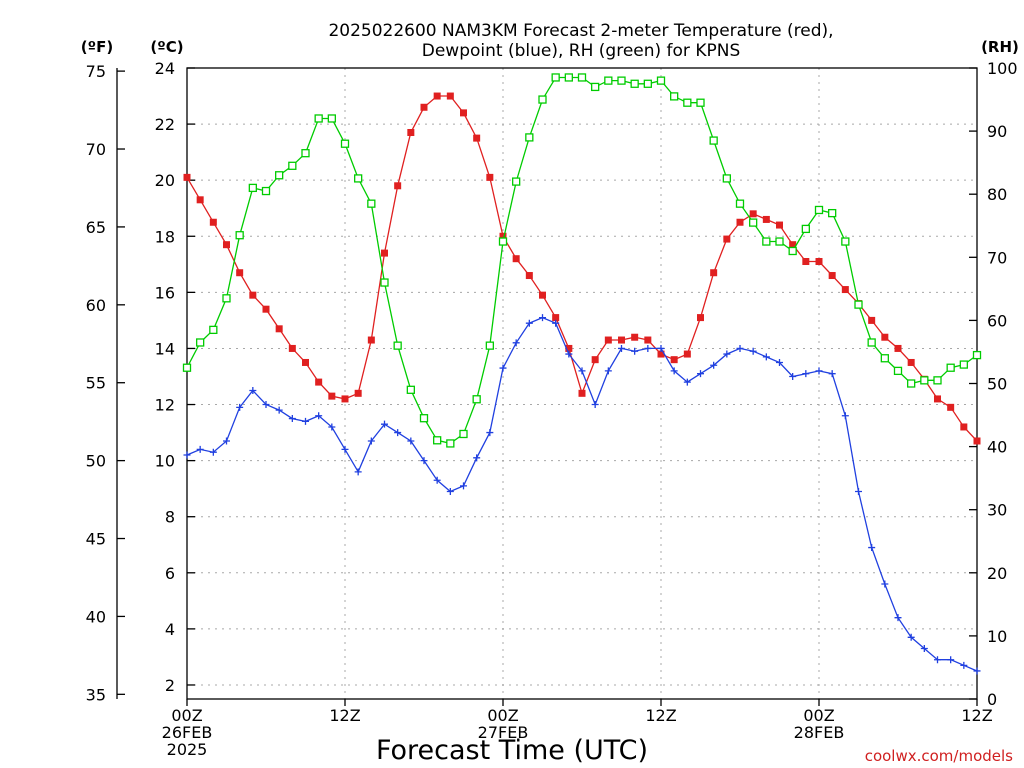 Image resolution: width=1024 pixels, height=768 pixels. What do you see at coordinates (96, 71) in the screenshot?
I see `fahrenheit-tick-label: 75` at bounding box center [96, 71].